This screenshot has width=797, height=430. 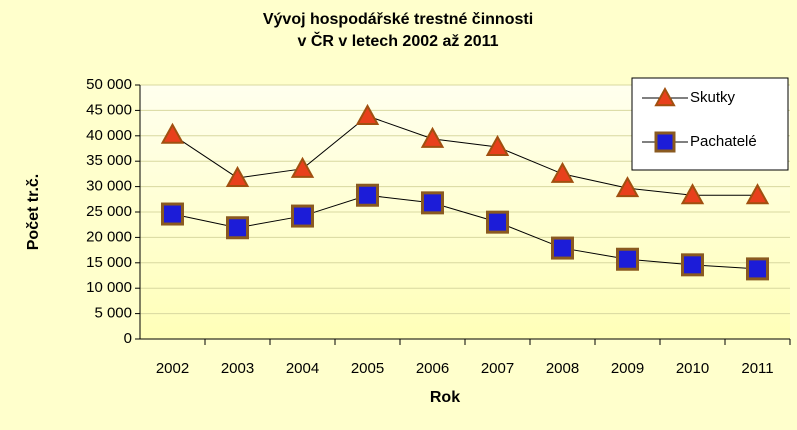 What do you see at coordinates (562, 368) in the screenshot?
I see `x-tick-label: 2008` at bounding box center [562, 368].